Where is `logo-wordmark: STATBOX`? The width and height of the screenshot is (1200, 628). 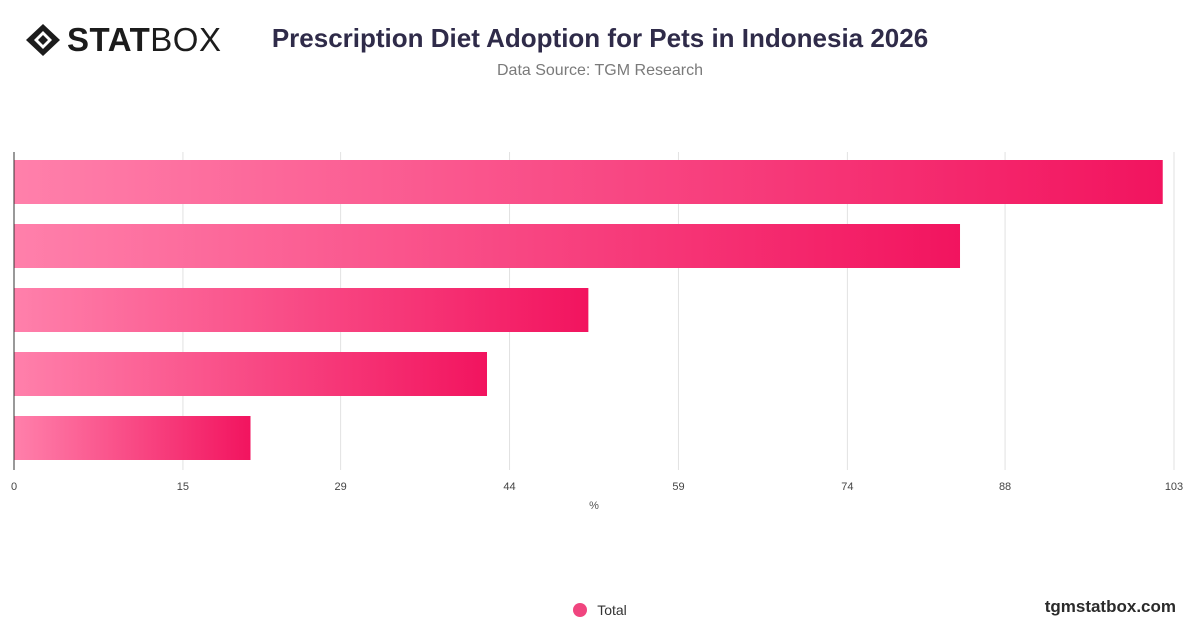
logo-wordmark: STATBOX is located at coordinates (144, 40).